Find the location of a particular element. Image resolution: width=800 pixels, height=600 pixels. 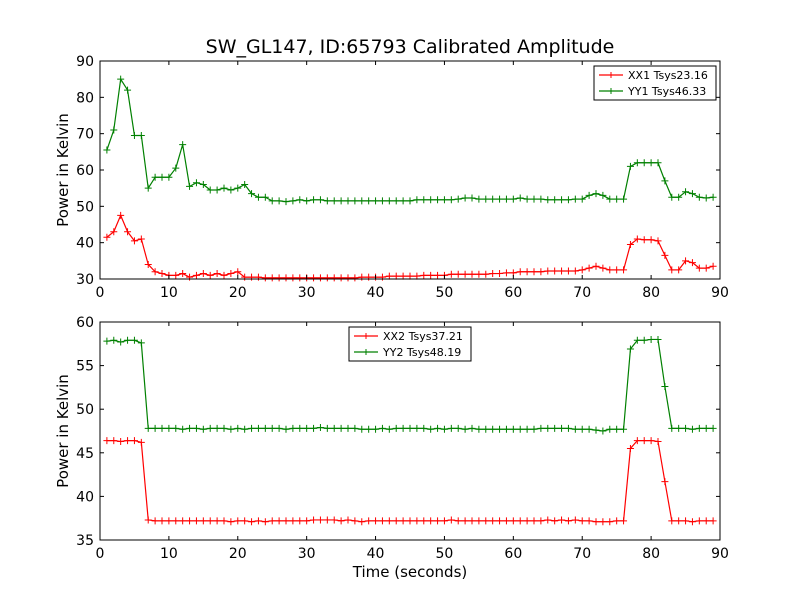

legend-entry-label: YY2 Tsys48.19 is located at coordinates (421, 352).